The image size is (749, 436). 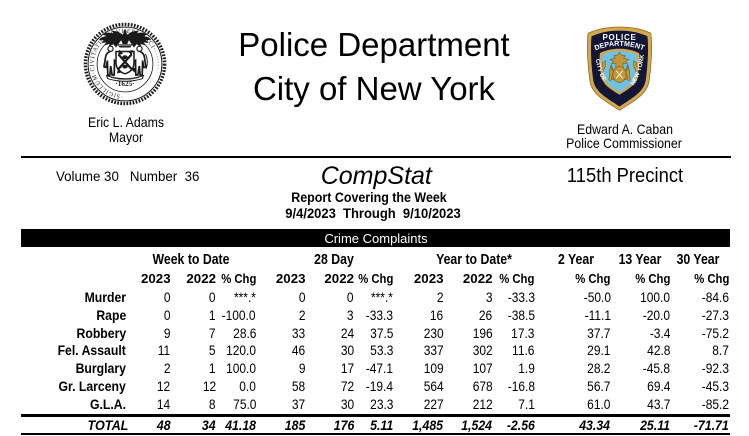 I want to click on svg-text: DEPARTMENT, so click(x=619, y=46).